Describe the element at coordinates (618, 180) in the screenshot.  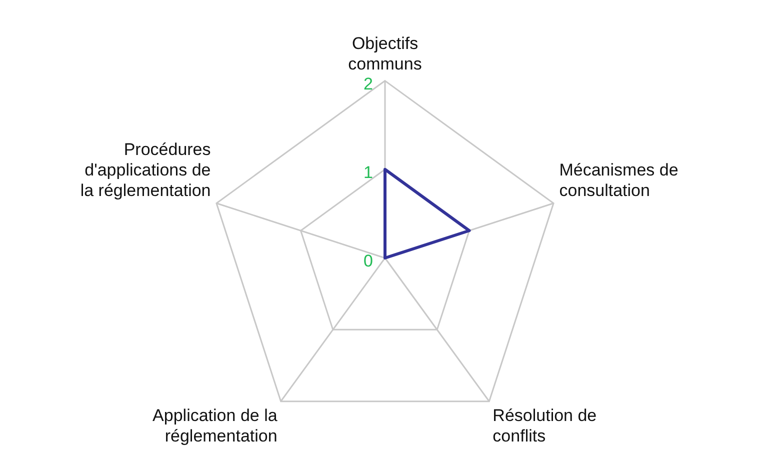
I see `spoke-label: Mécanismes de consultation` at that location.